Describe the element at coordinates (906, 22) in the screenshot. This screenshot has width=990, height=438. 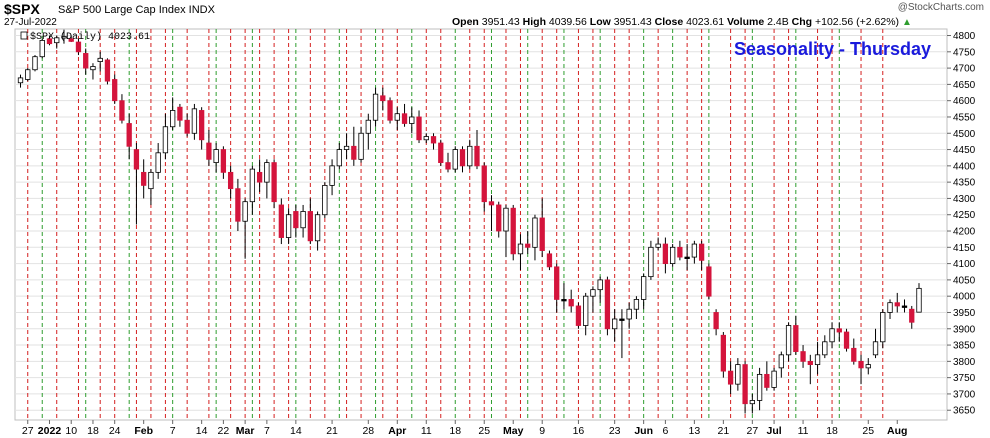
I see `up-arrow-icon: ▲` at that location.